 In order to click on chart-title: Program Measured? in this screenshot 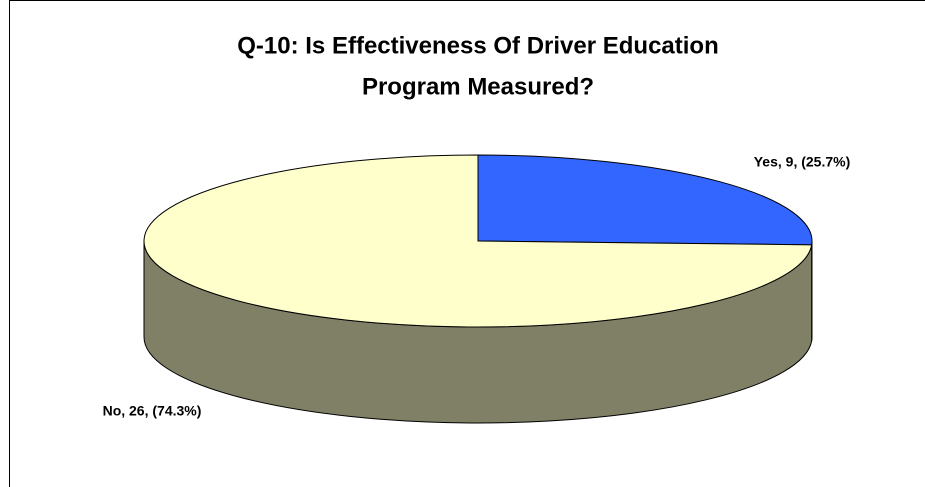, I will do `click(478, 86)`.